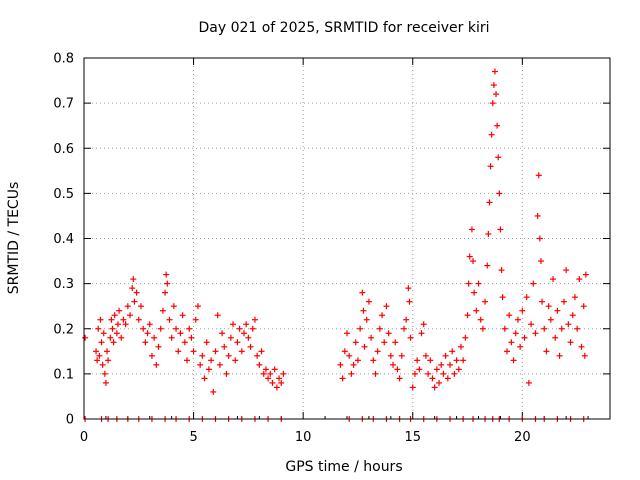  What do you see at coordinates (193, 437) in the screenshot?
I see `x-tick-label: 5` at bounding box center [193, 437].